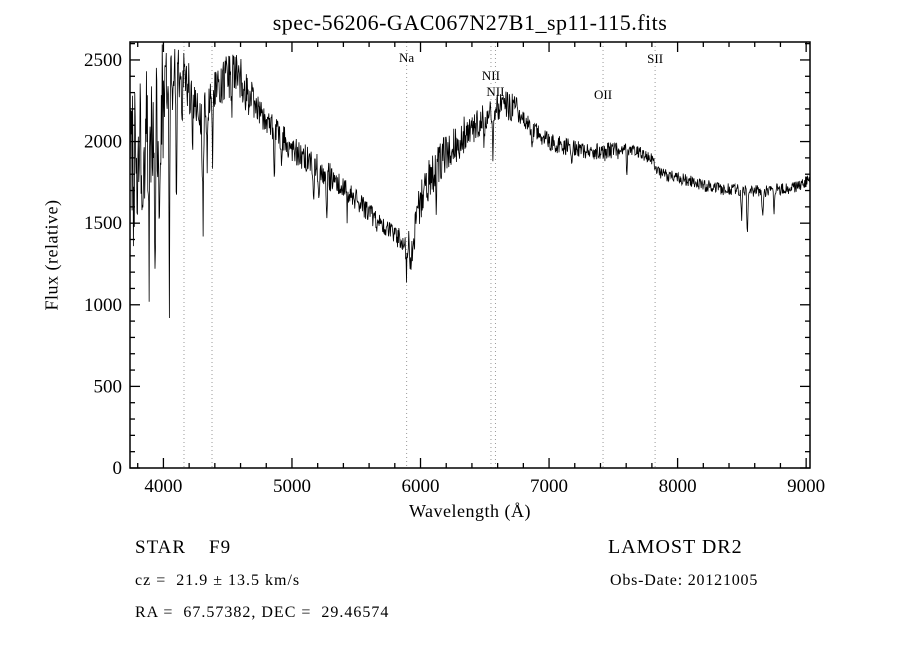  What do you see at coordinates (406, 255) in the screenshot?
I see `reference-line: Na` at bounding box center [406, 255].